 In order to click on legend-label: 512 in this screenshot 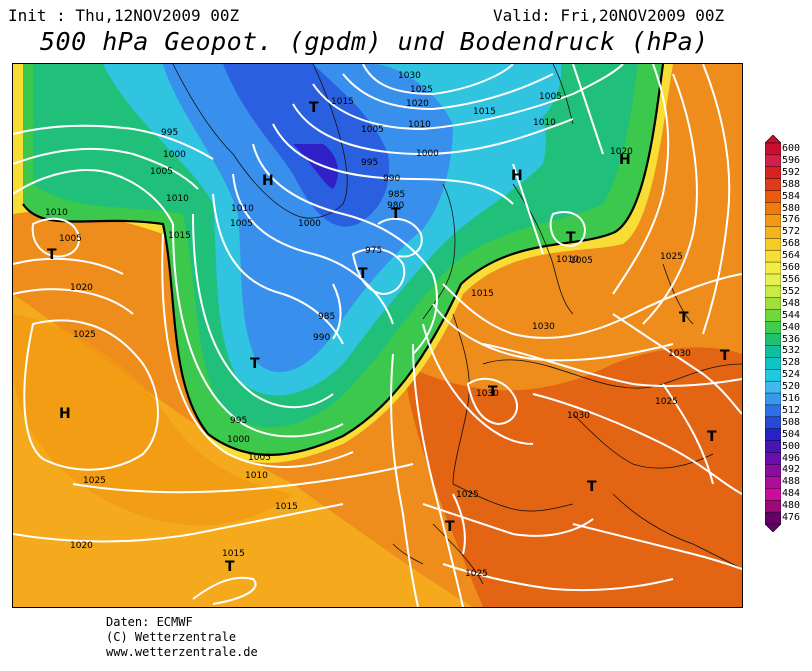, I will do `click(791, 410)`.